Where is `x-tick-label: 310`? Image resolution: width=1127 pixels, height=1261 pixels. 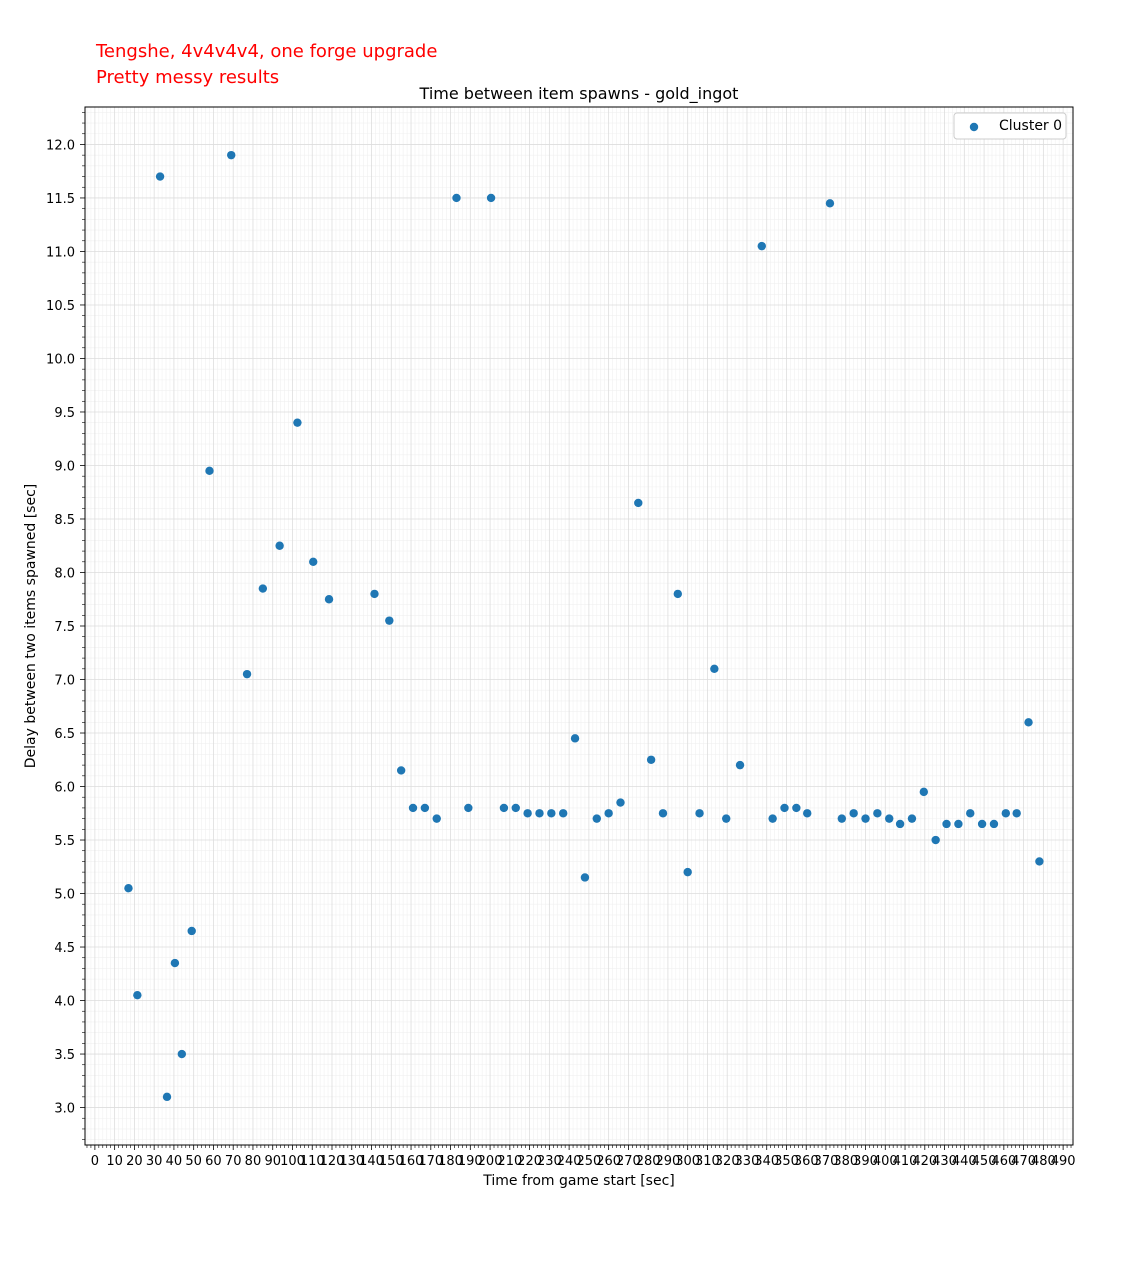 x-tick-label: 310 is located at coordinates (707, 1161).